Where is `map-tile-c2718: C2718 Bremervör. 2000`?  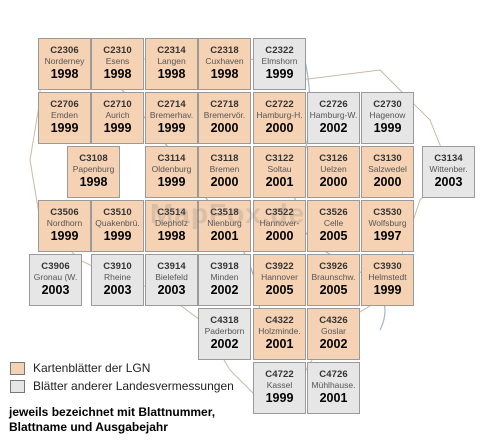 map-tile-c2718: C2718 Bremervör. 2000 is located at coordinates (224, 118).